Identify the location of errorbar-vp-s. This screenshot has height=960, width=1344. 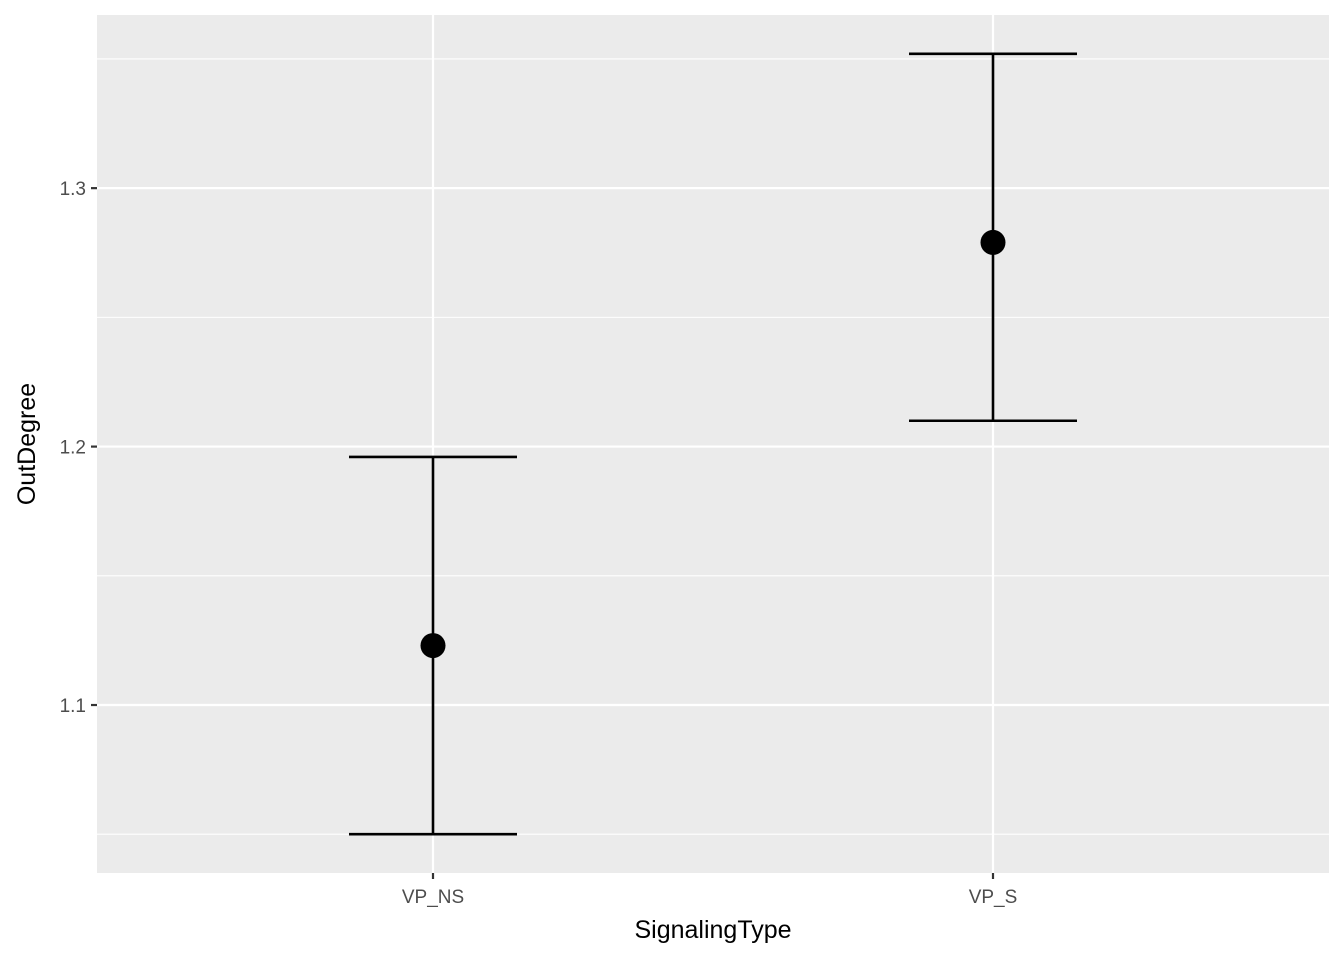
(993, 237).